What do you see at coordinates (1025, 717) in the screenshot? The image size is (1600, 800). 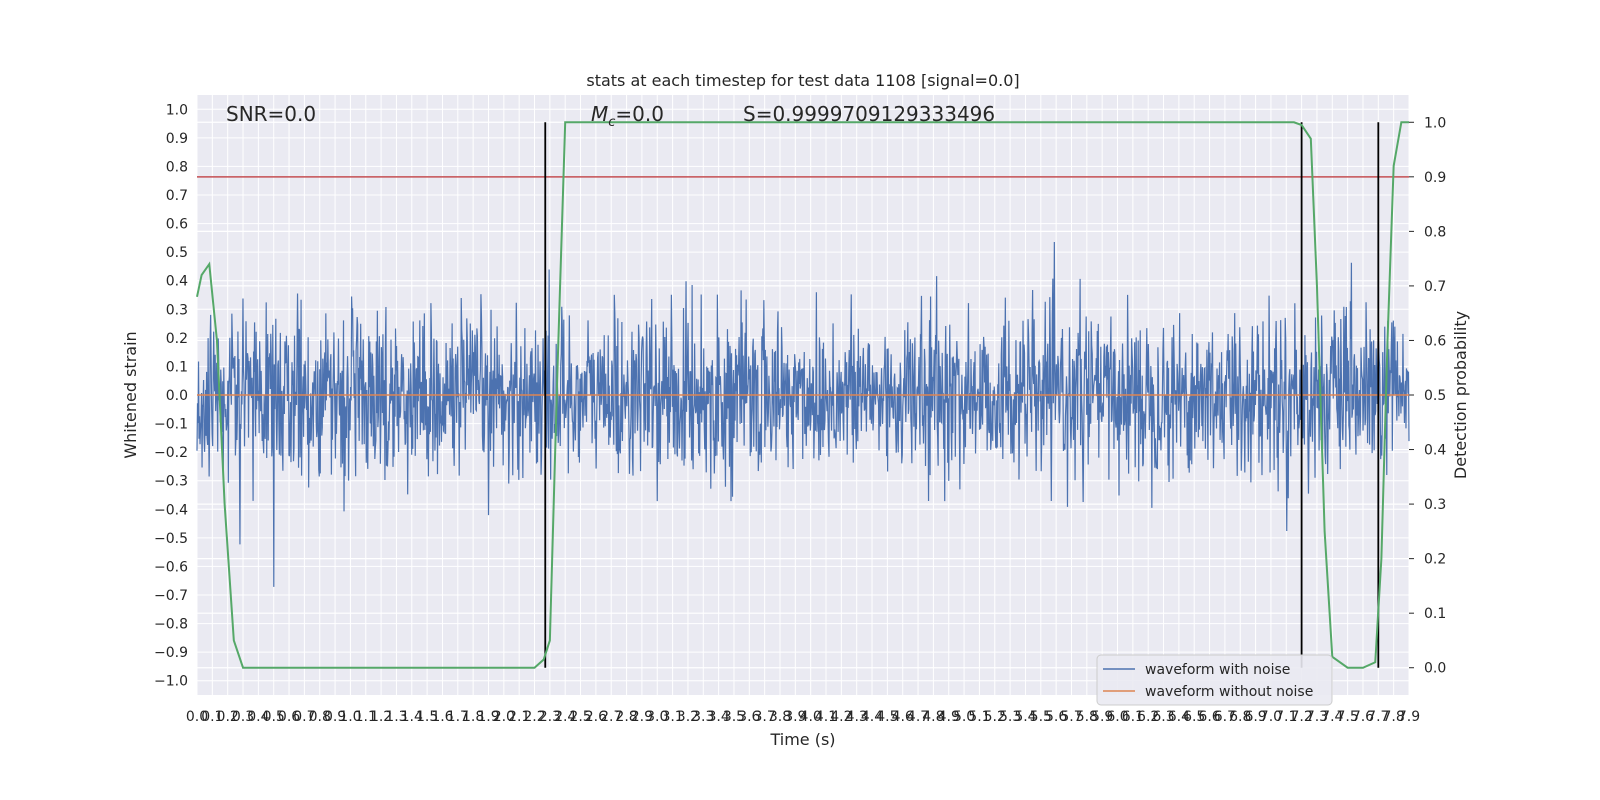 I see `x-tick-label: 5.4` at bounding box center [1025, 717].